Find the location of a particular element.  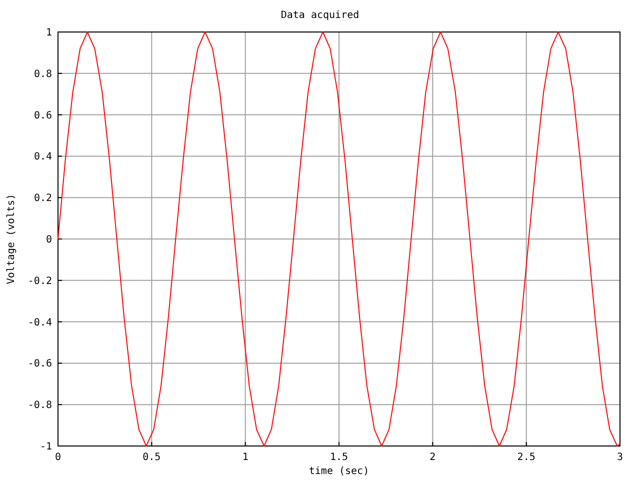

y-tick-label: -1 is located at coordinates (46, 447).